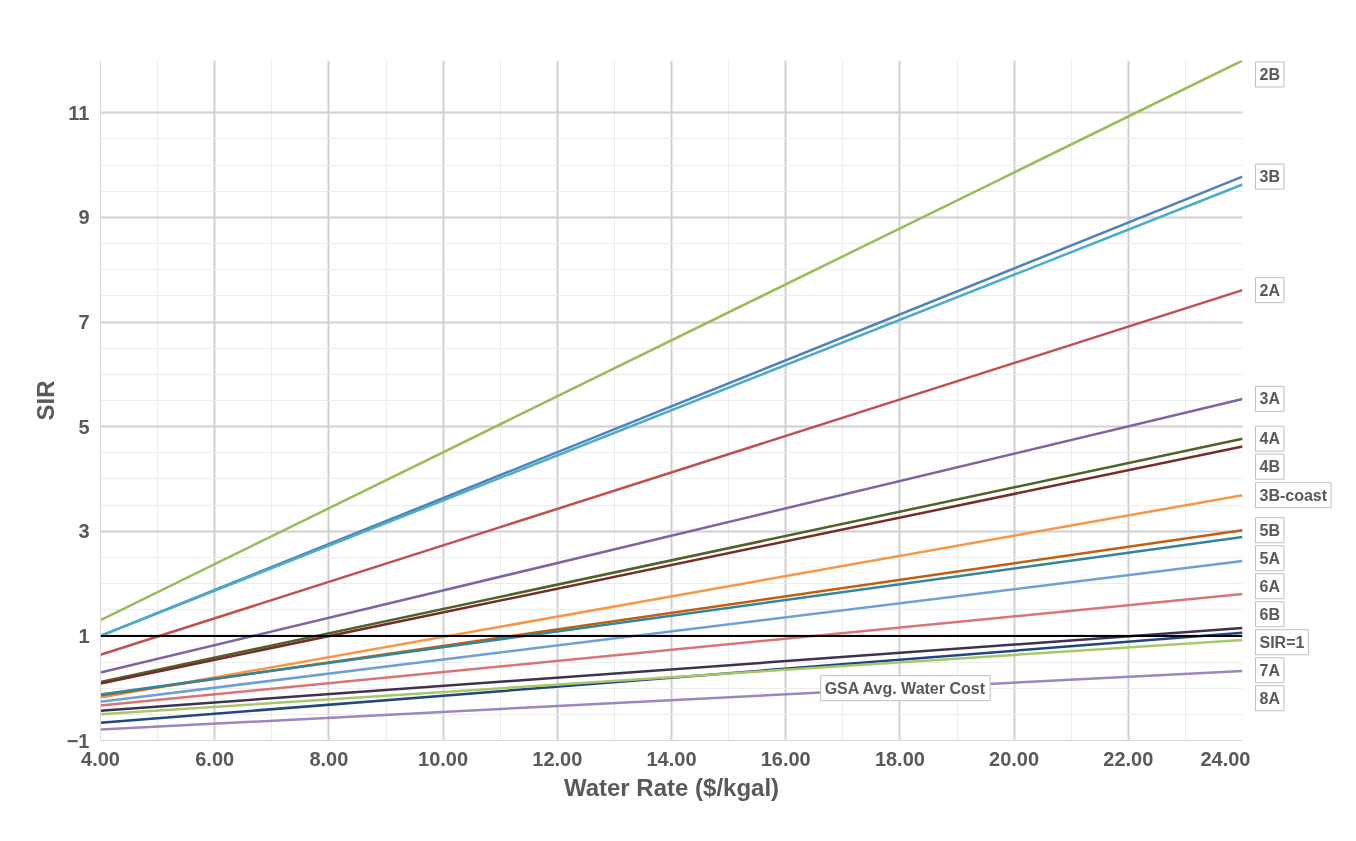 This screenshot has height=841, width=1356. What do you see at coordinates (443, 758) in the screenshot?
I see `x-tick-label: 10.00` at bounding box center [443, 758].